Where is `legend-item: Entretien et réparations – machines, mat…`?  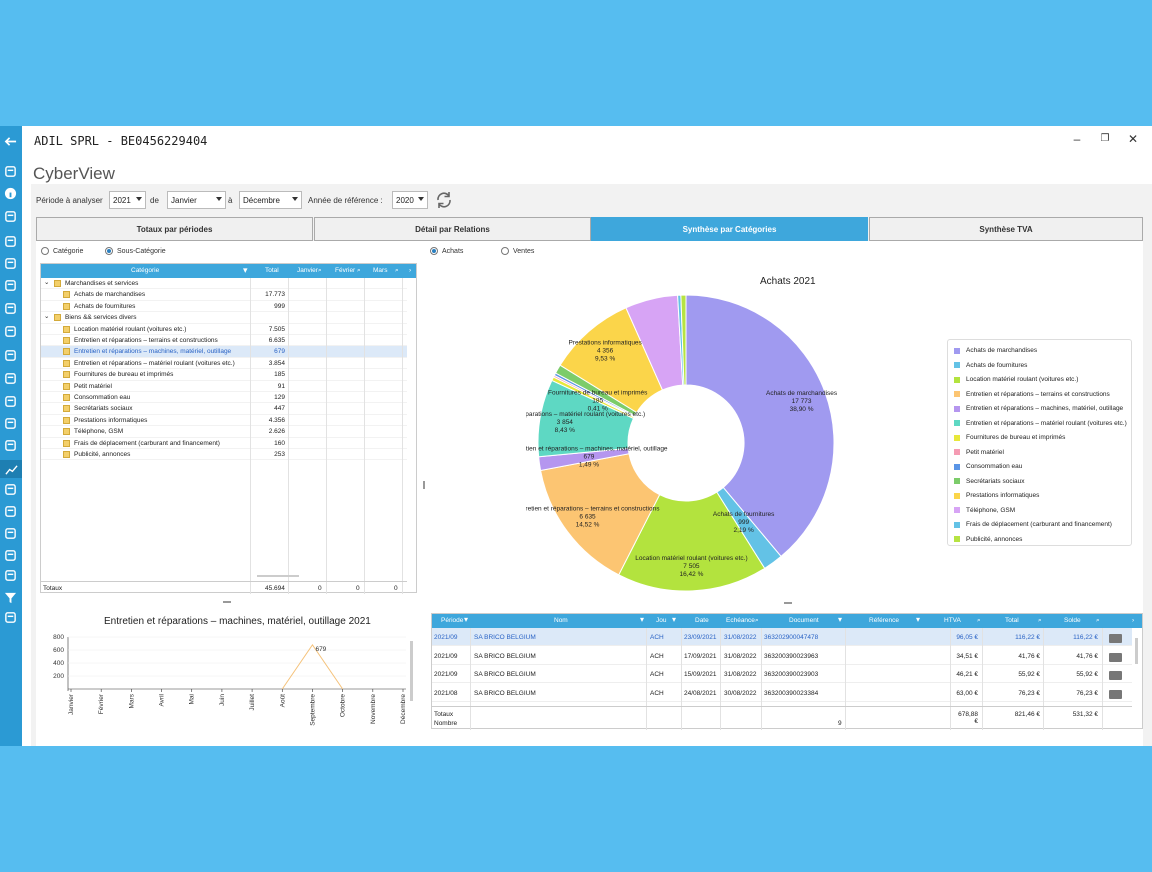 legend-item: Entretien et réparations – machines, mat… is located at coordinates (1038, 408).